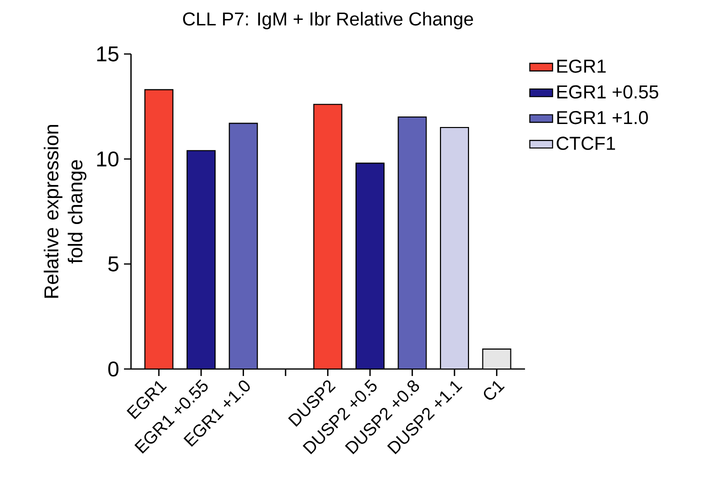 The height and width of the screenshot is (483, 717). Describe the element at coordinates (494, 390) in the screenshot. I see `x-tick-label: C1` at that location.